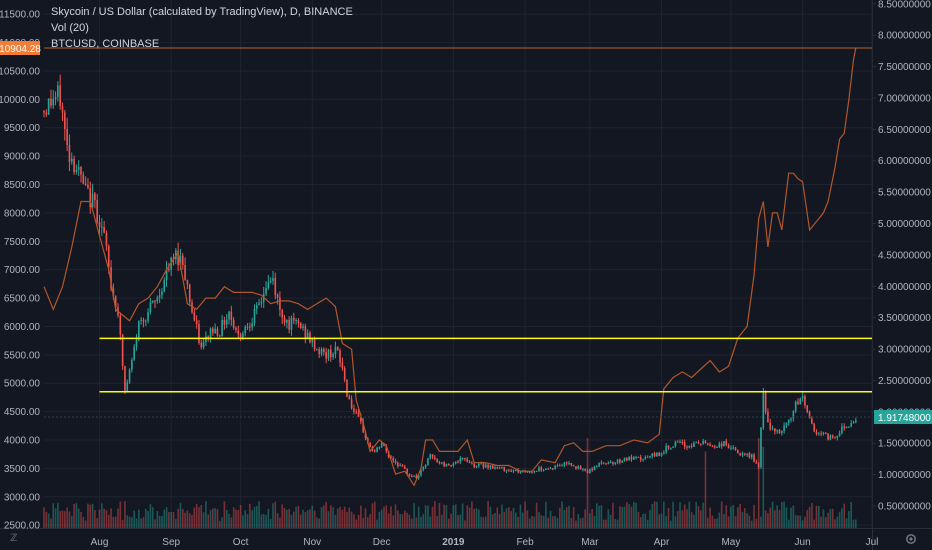 The image size is (932, 550). What do you see at coordinates (22, 441) in the screenshot?
I see `left-tick-label: 4000.00` at bounding box center [22, 441].